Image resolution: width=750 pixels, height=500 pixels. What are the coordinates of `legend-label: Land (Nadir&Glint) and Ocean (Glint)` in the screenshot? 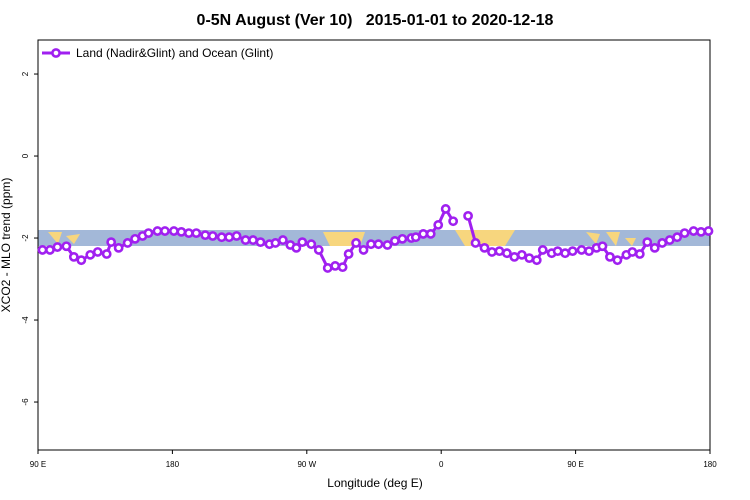 It's located at (174, 53).